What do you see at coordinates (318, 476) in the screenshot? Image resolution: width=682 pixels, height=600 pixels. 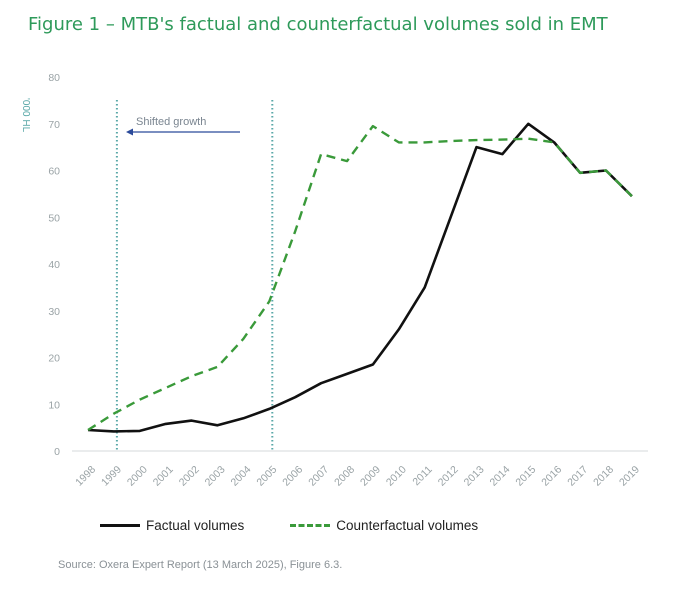 I see `x-tick-label: 2007` at bounding box center [318, 476].